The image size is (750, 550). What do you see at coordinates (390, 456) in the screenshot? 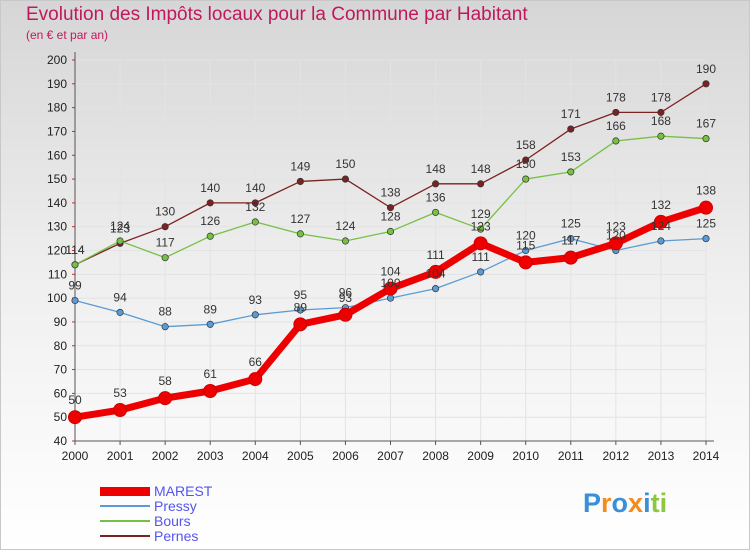
I see `x-tick-label: 2007` at bounding box center [390, 456].